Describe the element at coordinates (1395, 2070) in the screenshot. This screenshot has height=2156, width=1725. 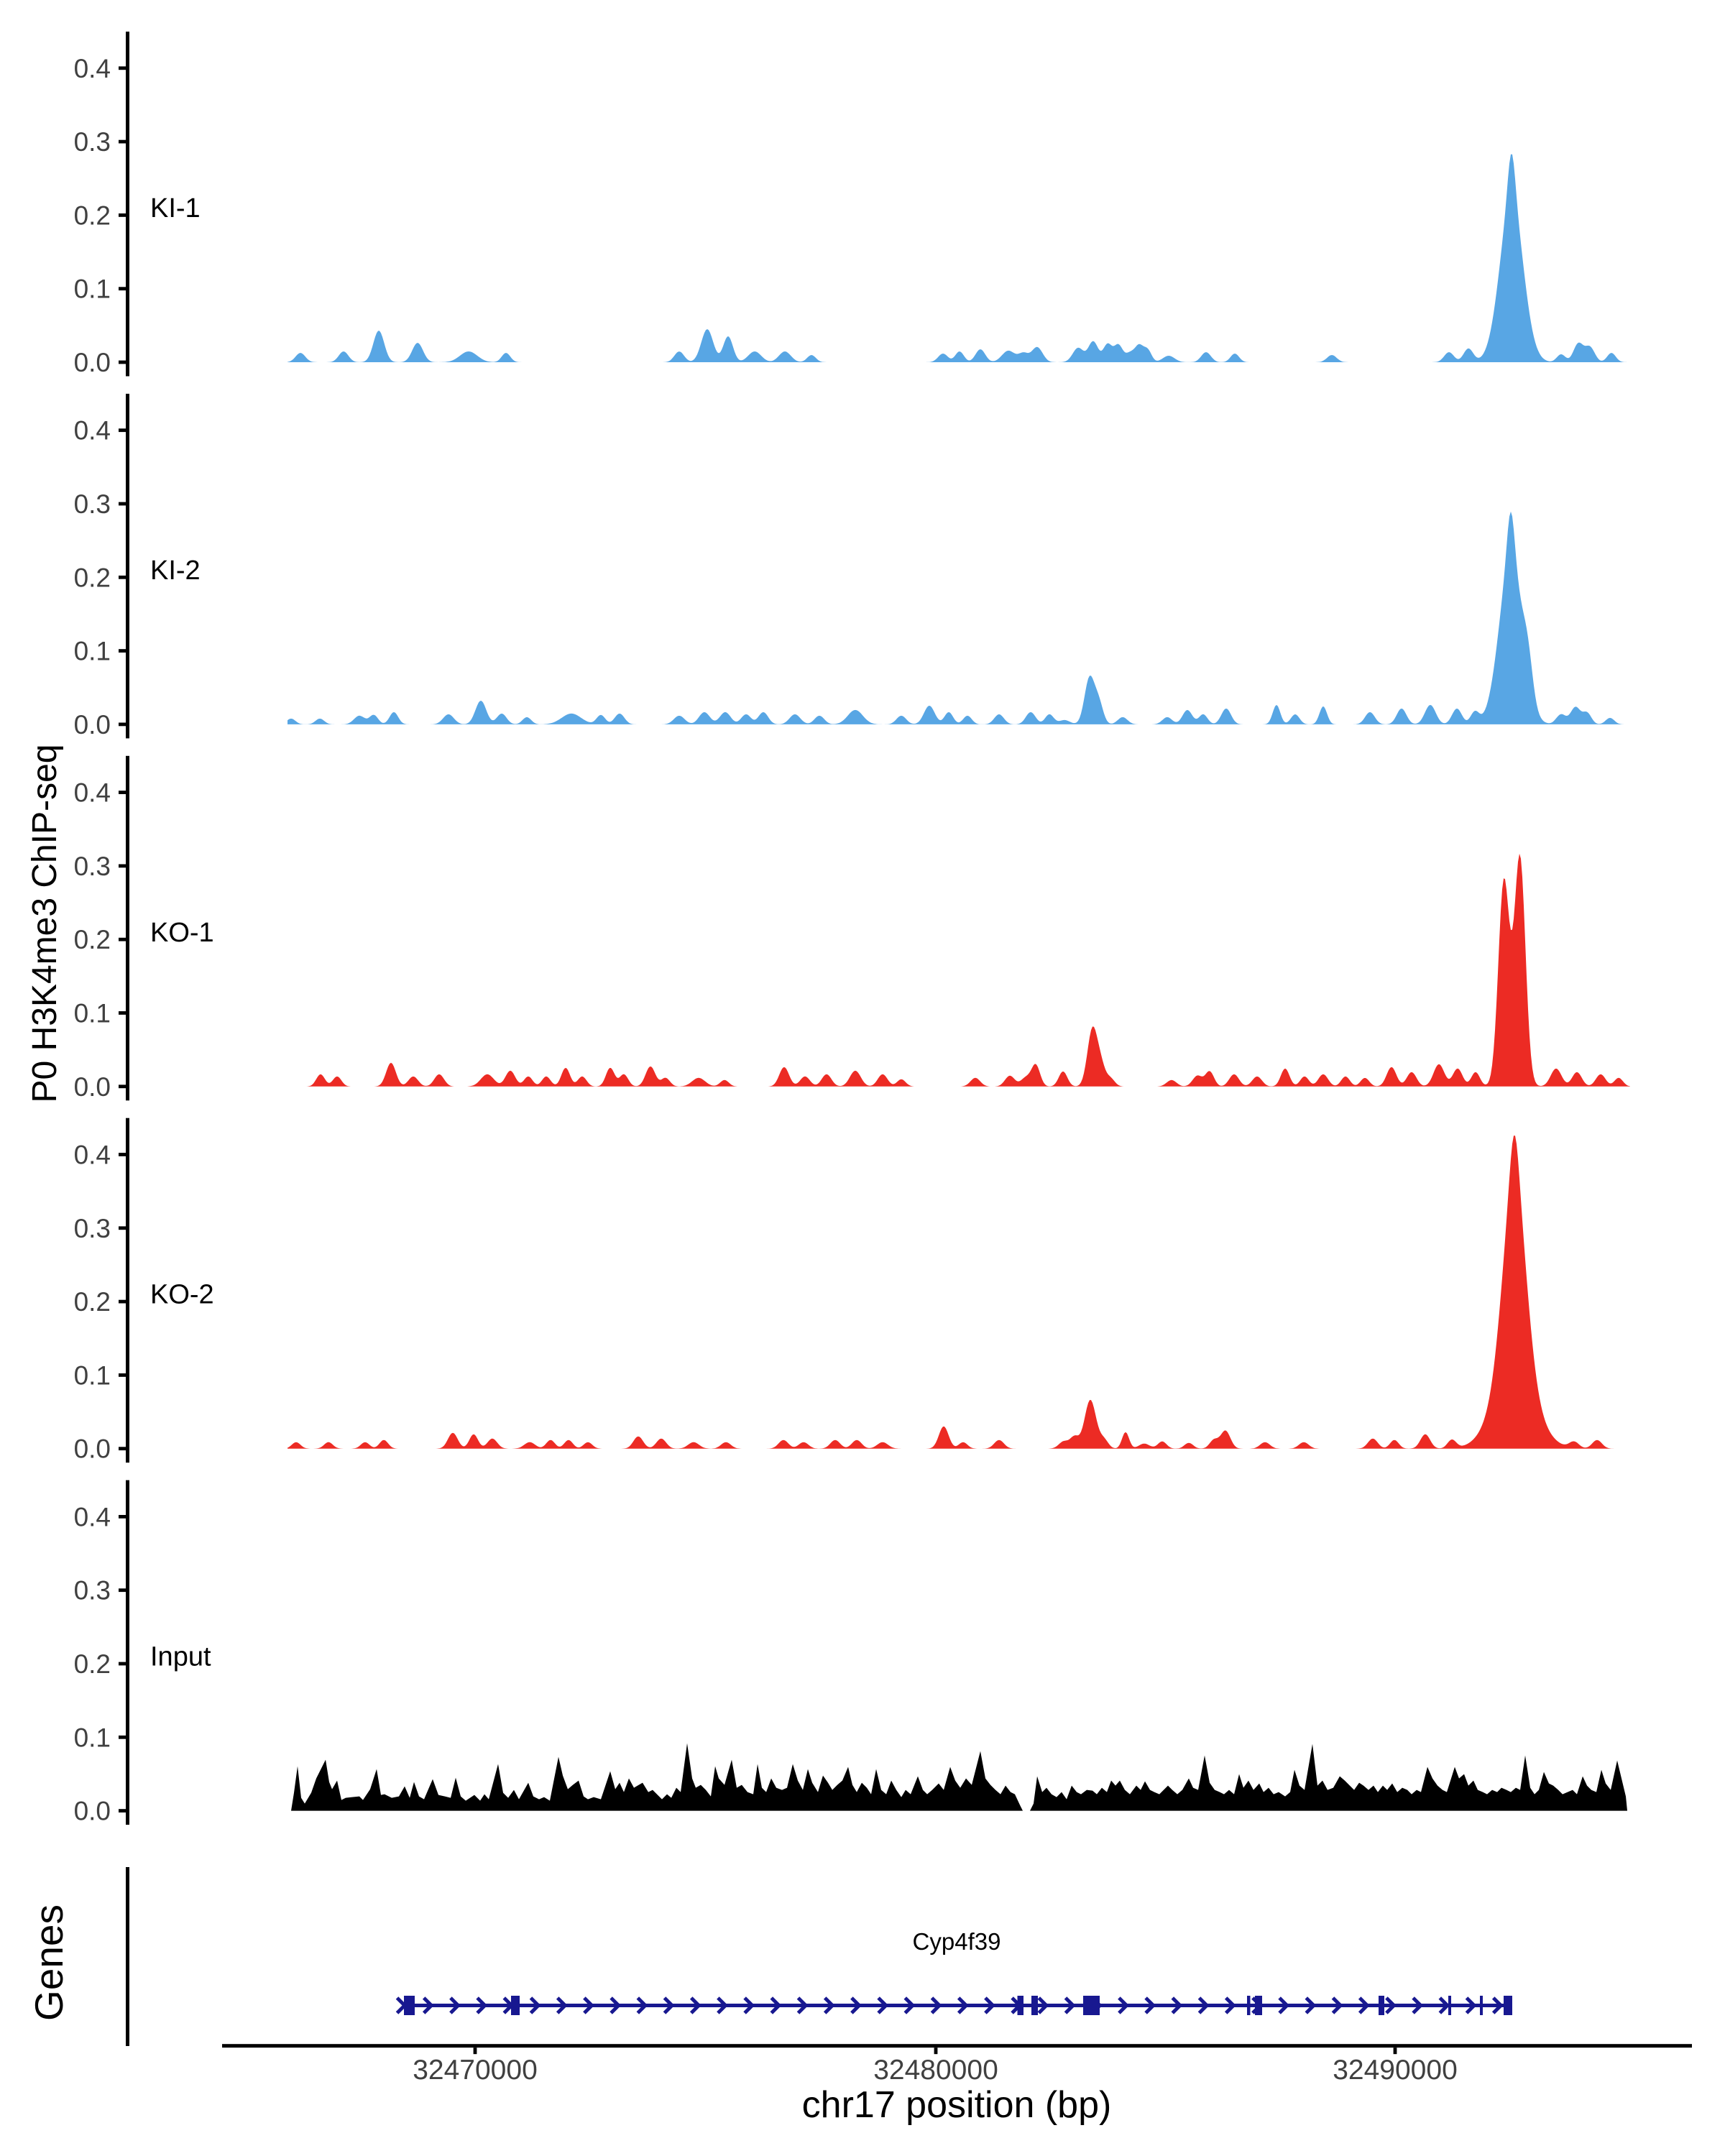
I see `svg-text: 32490000` at that location.